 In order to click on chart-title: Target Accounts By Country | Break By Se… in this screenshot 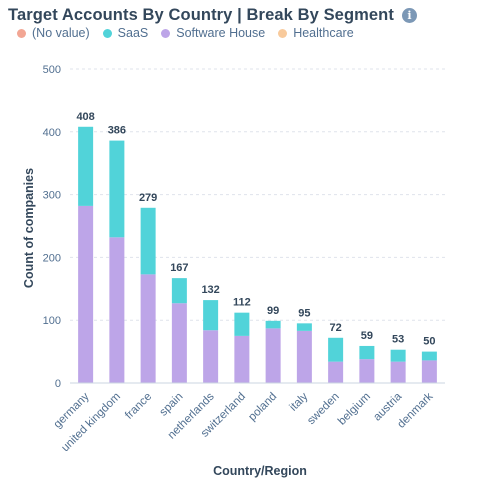, I will do `click(201, 15)`.